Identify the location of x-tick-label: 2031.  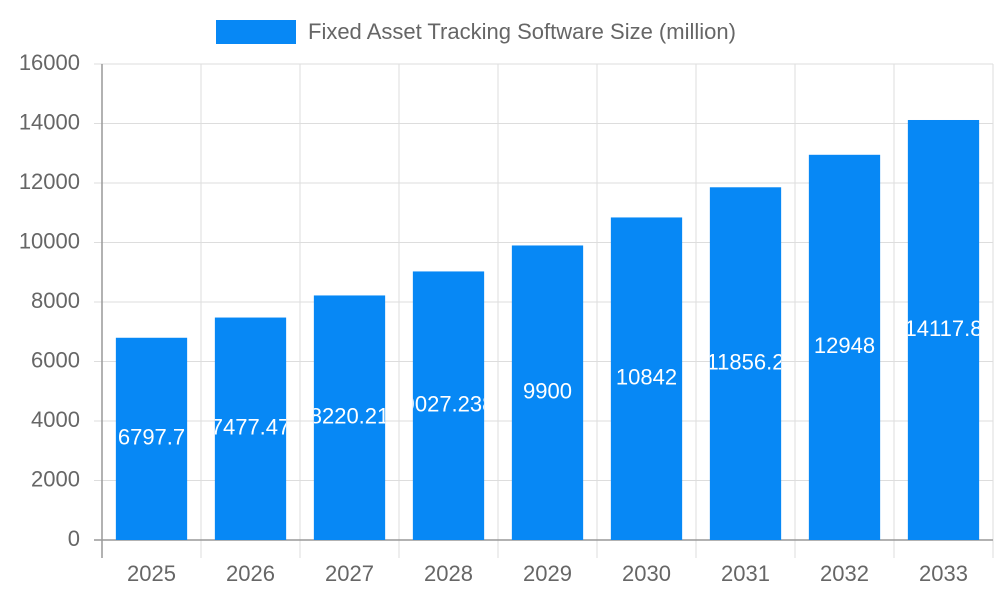
(745, 573).